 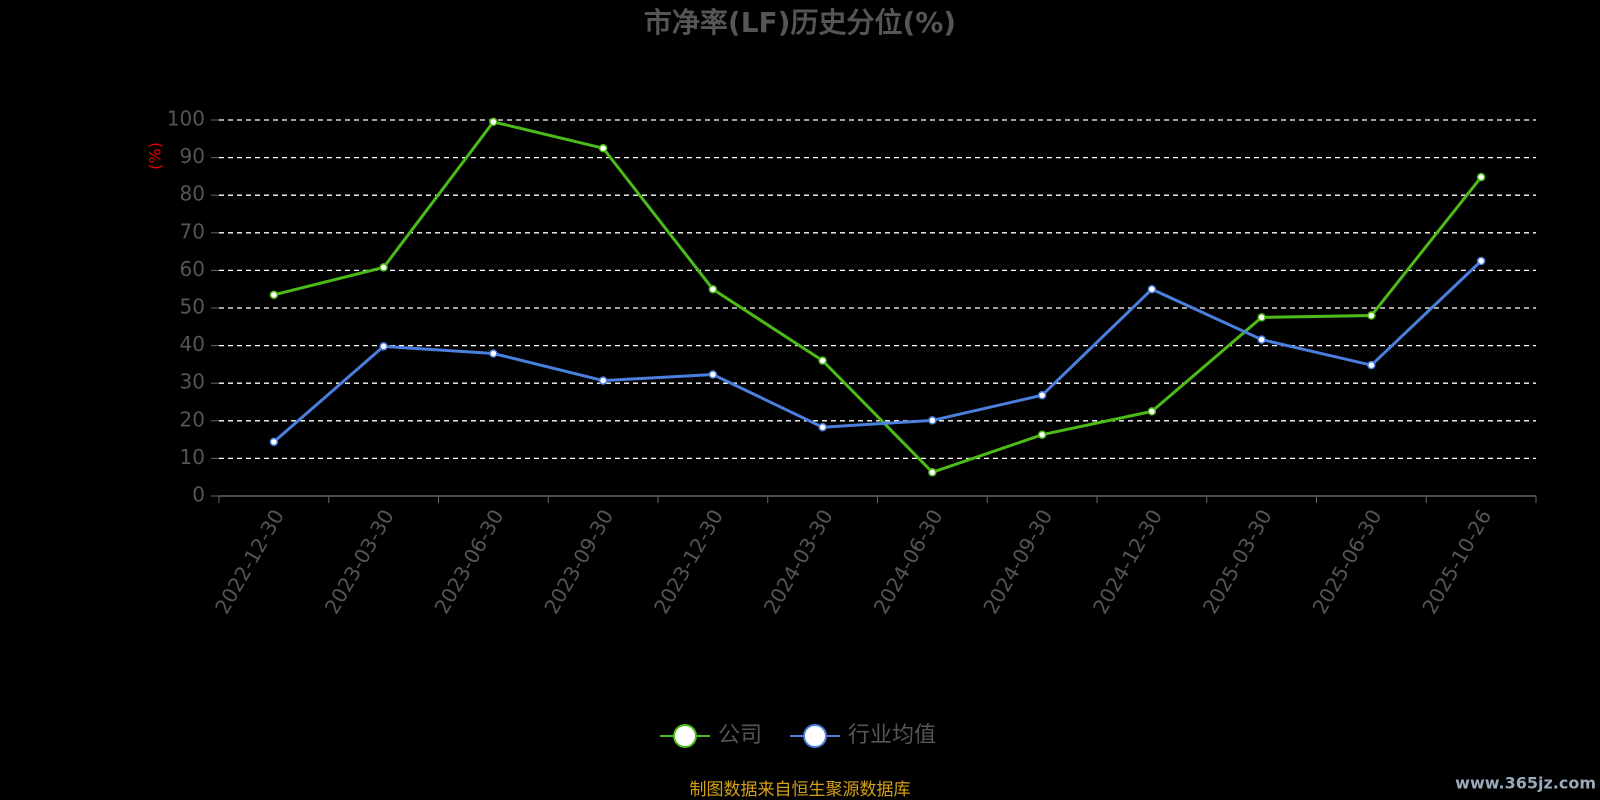 I want to click on y-tick-label: 20, so click(x=192, y=419).